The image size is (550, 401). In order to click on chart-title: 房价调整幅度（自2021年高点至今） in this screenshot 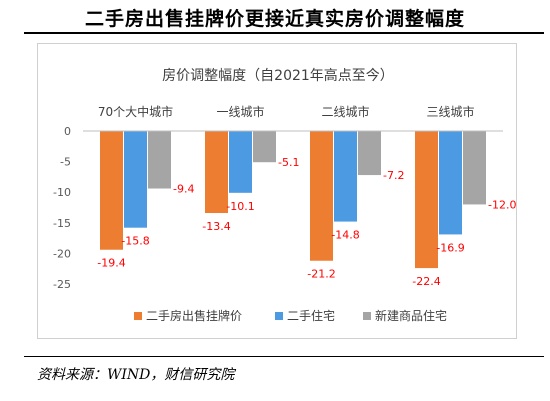, I will do `click(278, 75)`.